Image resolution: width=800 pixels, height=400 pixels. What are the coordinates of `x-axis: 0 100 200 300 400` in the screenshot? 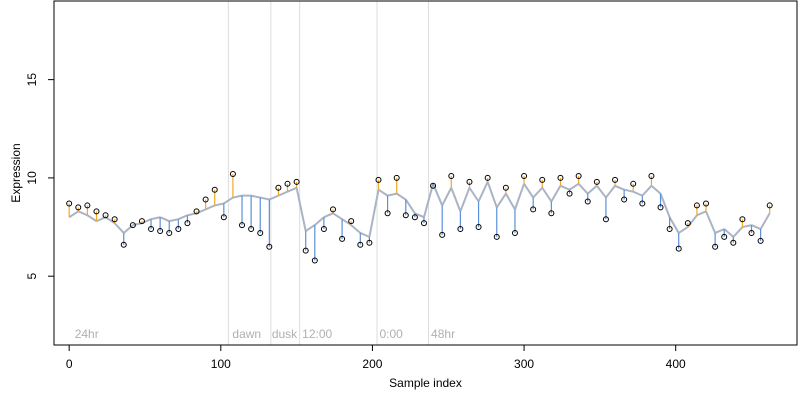 It's located at (376, 357).